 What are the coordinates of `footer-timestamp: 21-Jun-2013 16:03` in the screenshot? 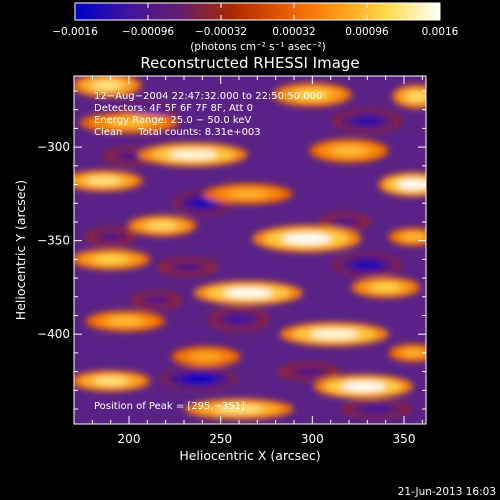 It's located at (447, 492).